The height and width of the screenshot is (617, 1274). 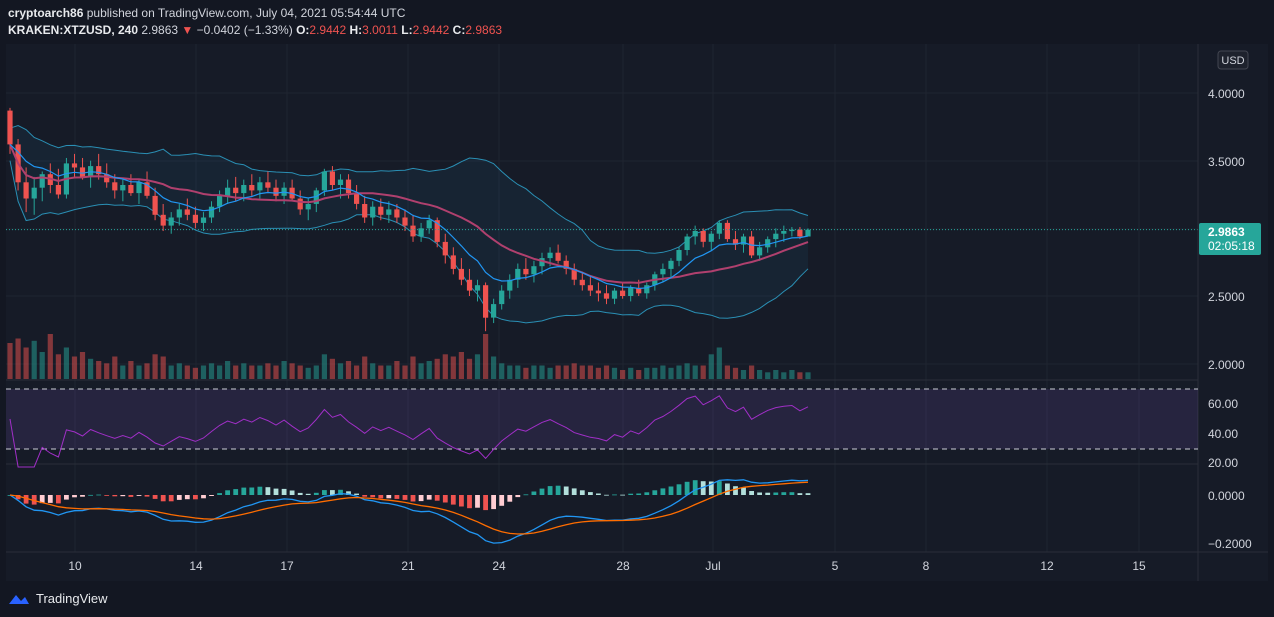 What do you see at coordinates (459, 30) in the screenshot?
I see `close-label: C:` at bounding box center [459, 30].